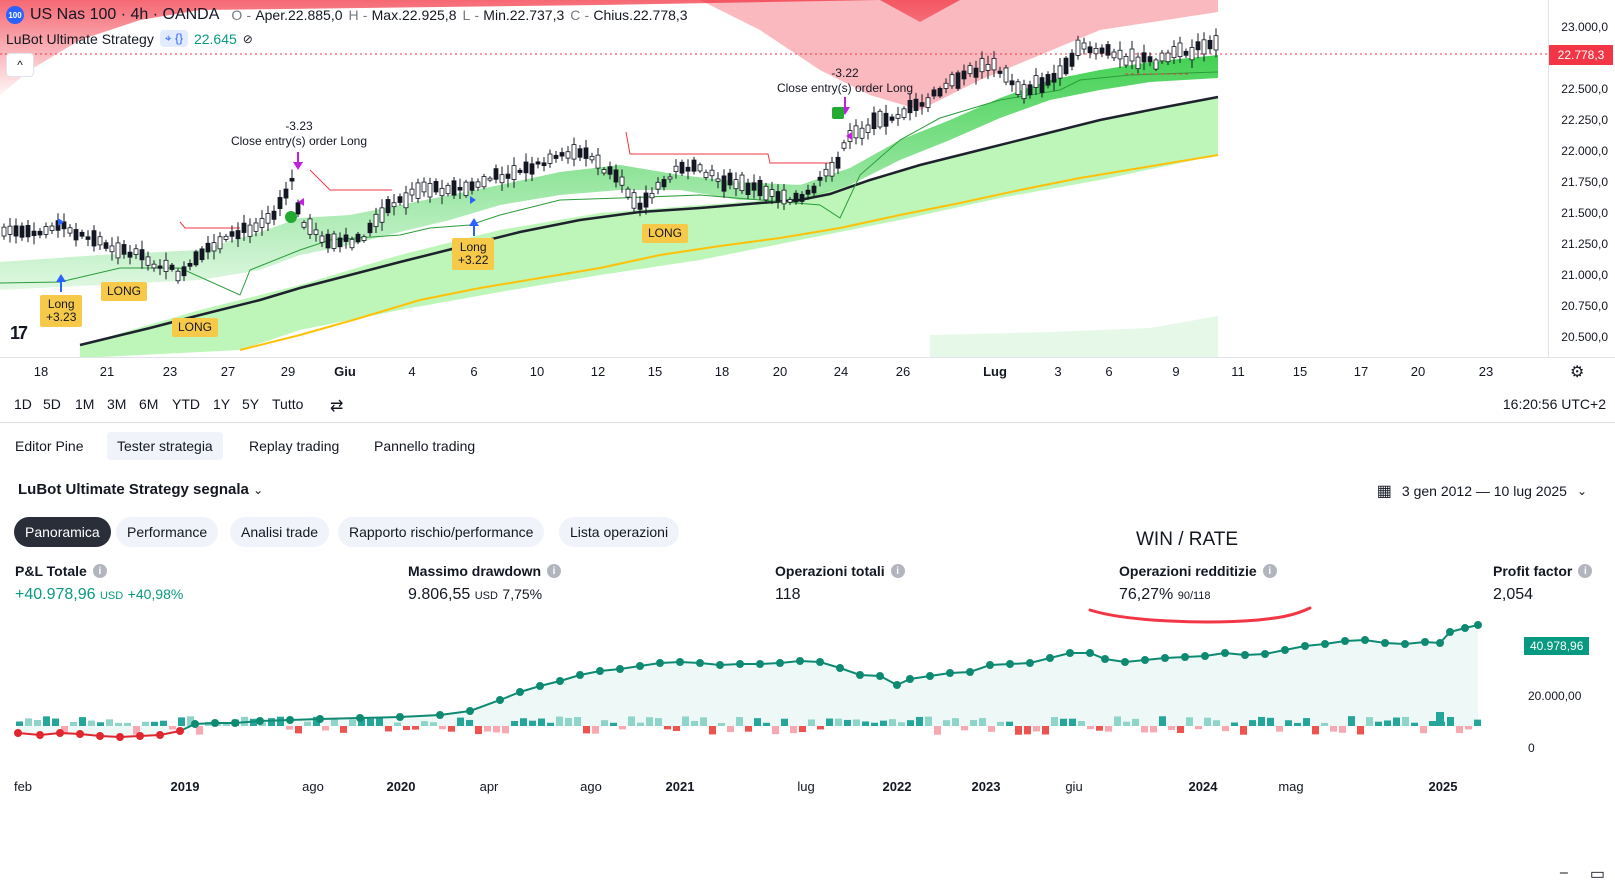 Image resolution: width=1615 pixels, height=884 pixels. What do you see at coordinates (774, 47) in the screenshot?
I see `resistance-cloud` at bounding box center [774, 47].